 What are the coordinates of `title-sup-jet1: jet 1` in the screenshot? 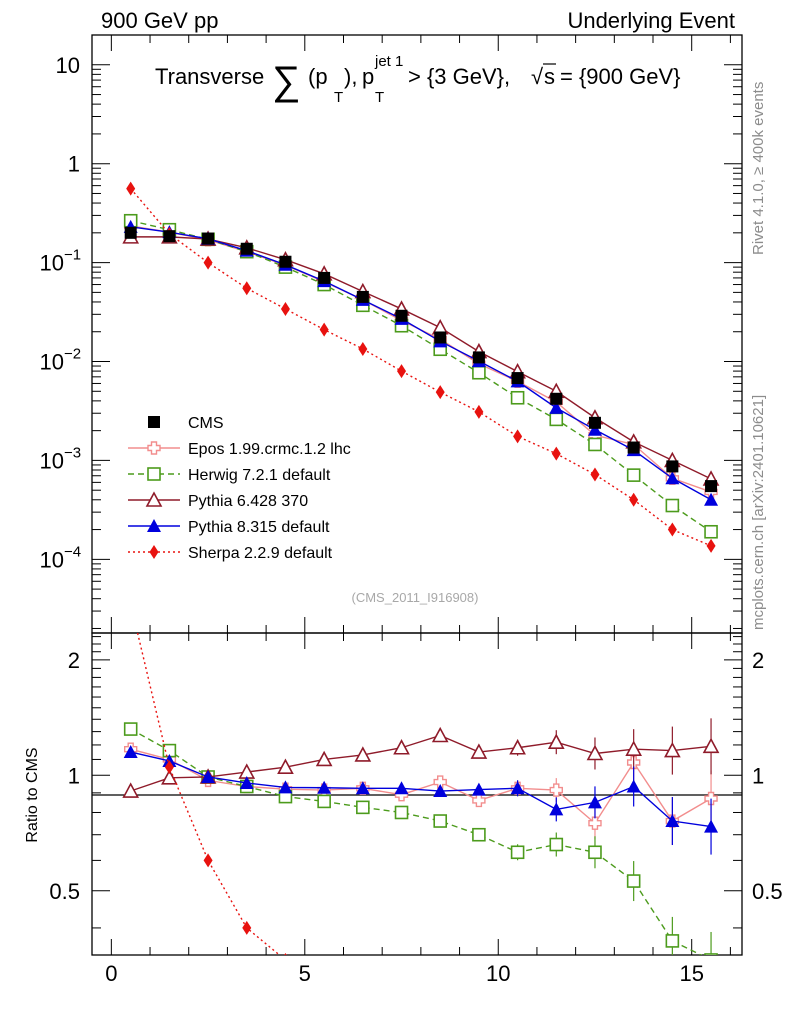 It's located at (388, 61).